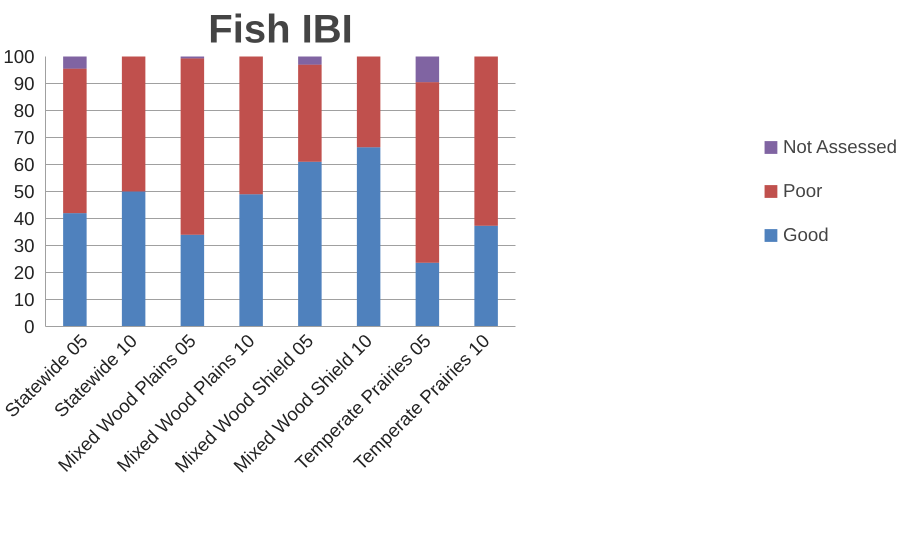 The width and height of the screenshot is (924, 533). Describe the element at coordinates (24, 137) in the screenshot. I see `y-tick-label: 70` at that location.